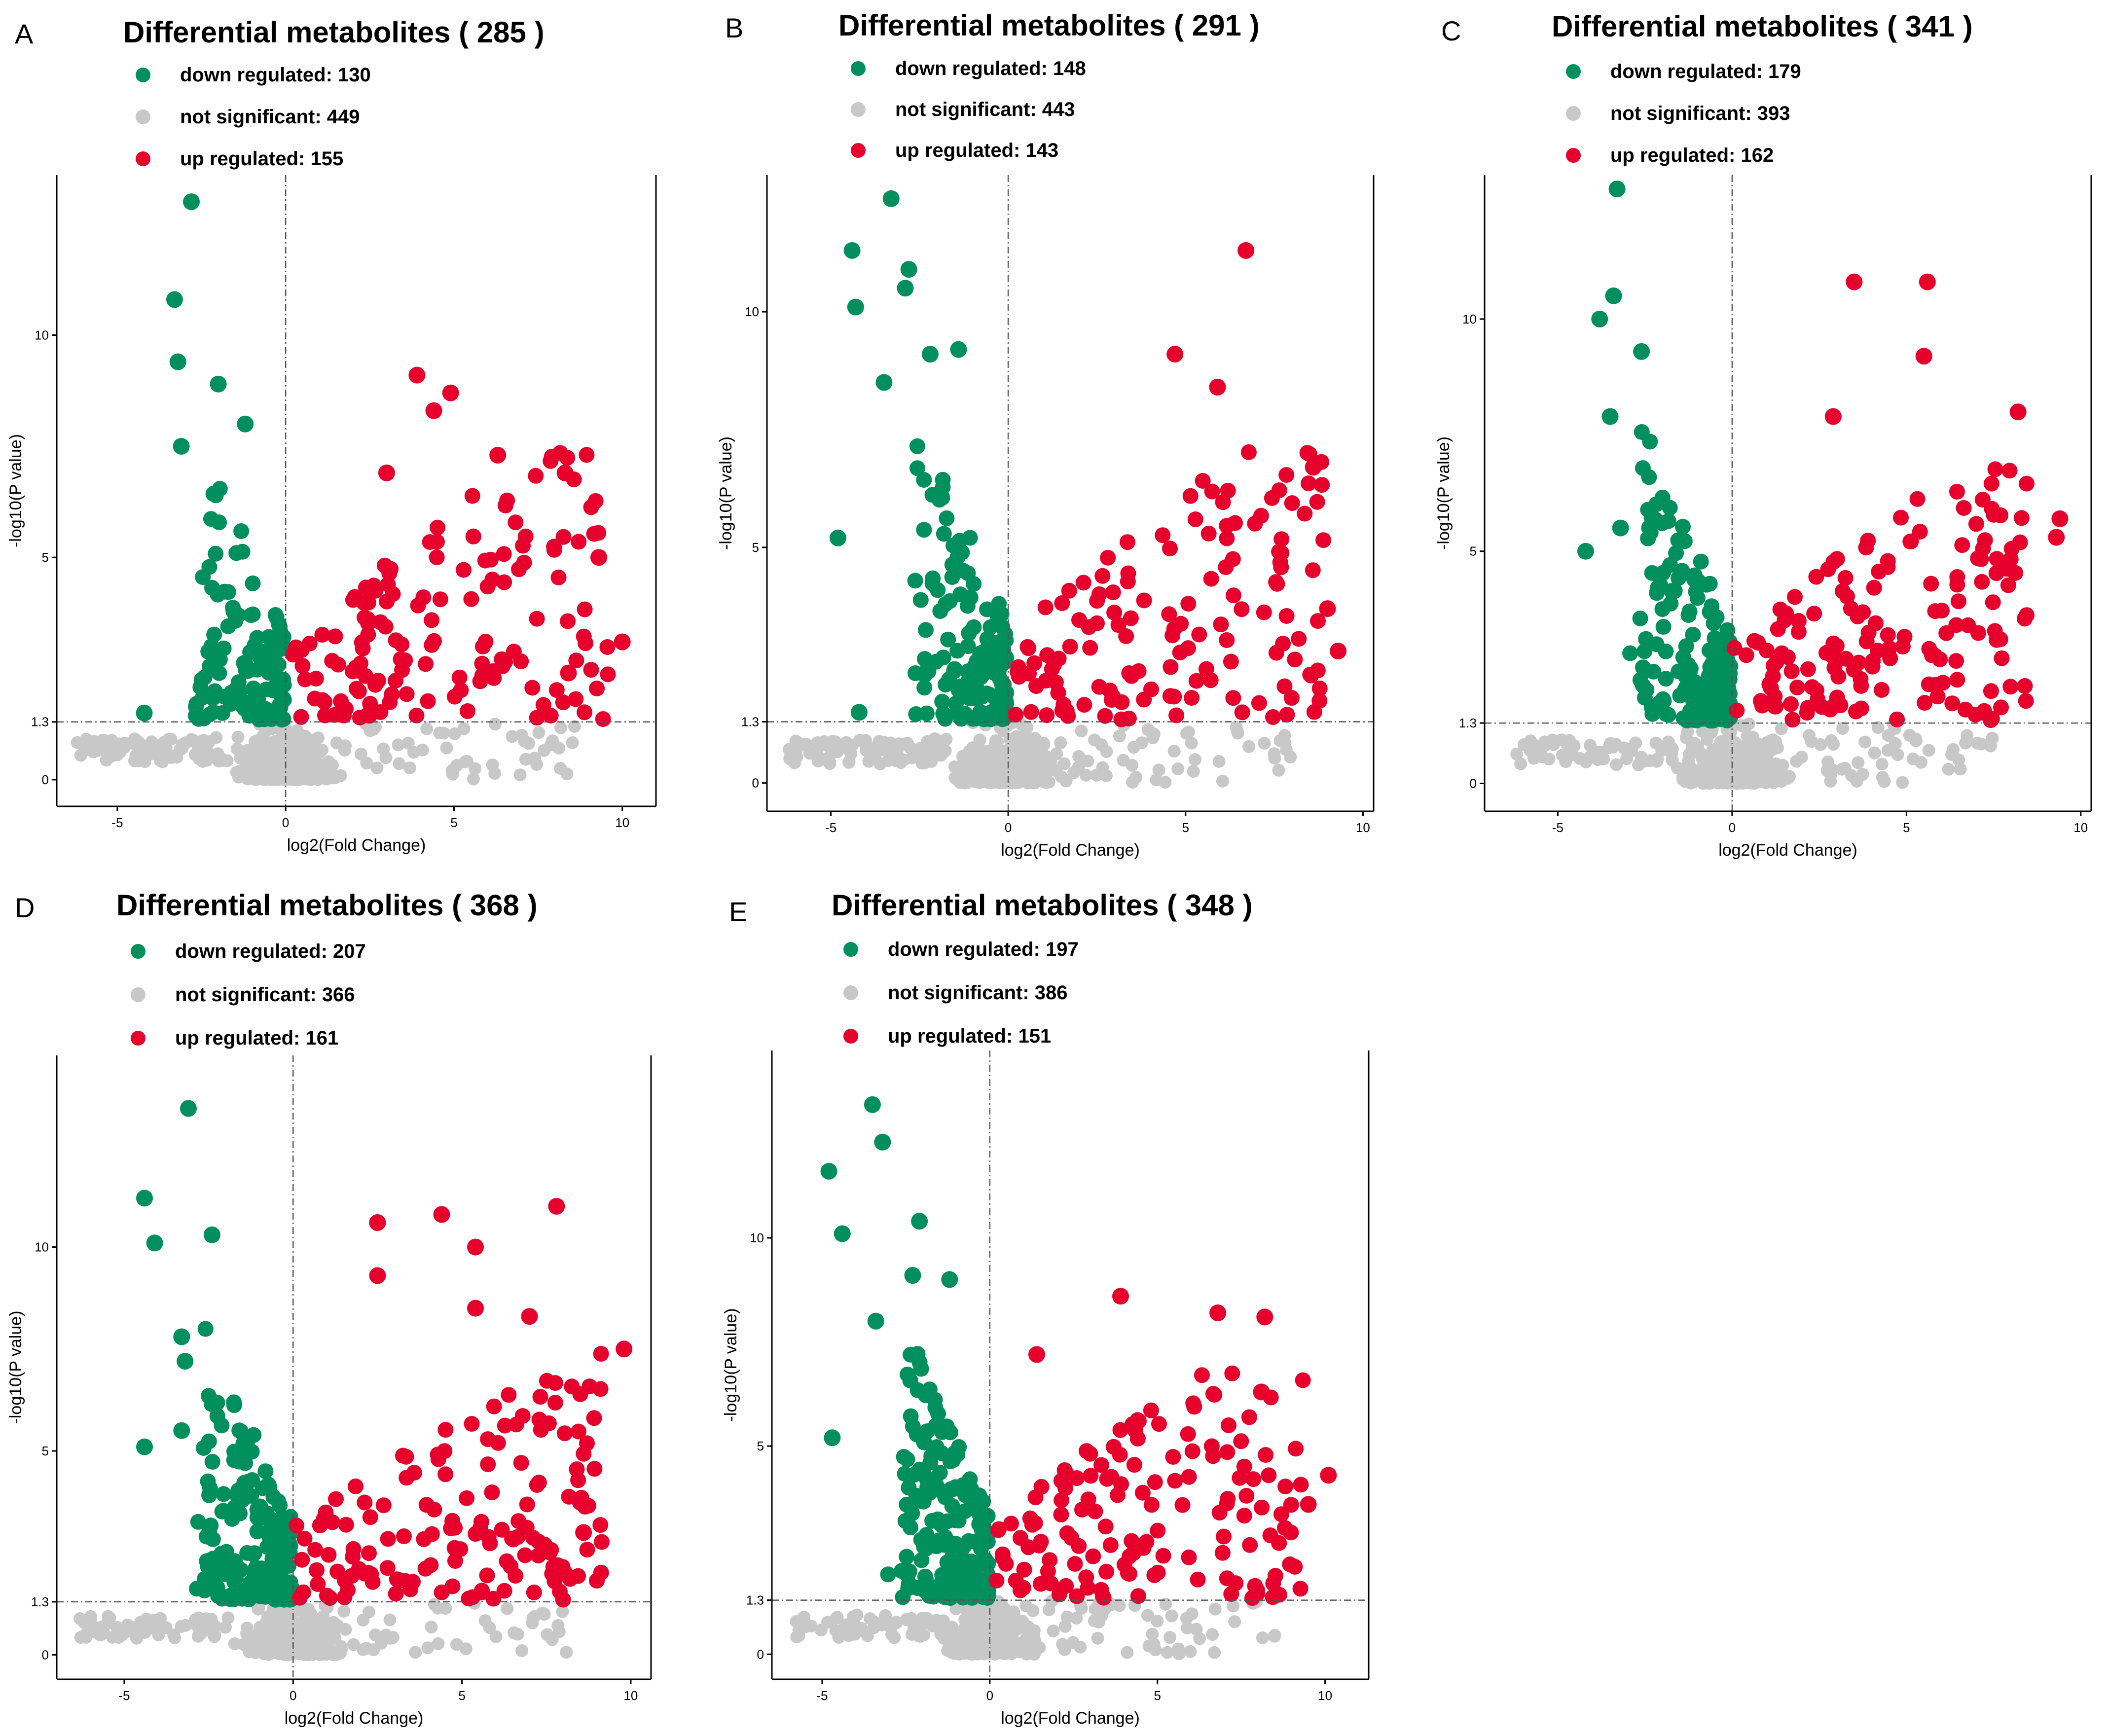  I want to click on legend-label-down: down regulated: 179, so click(1705, 71).